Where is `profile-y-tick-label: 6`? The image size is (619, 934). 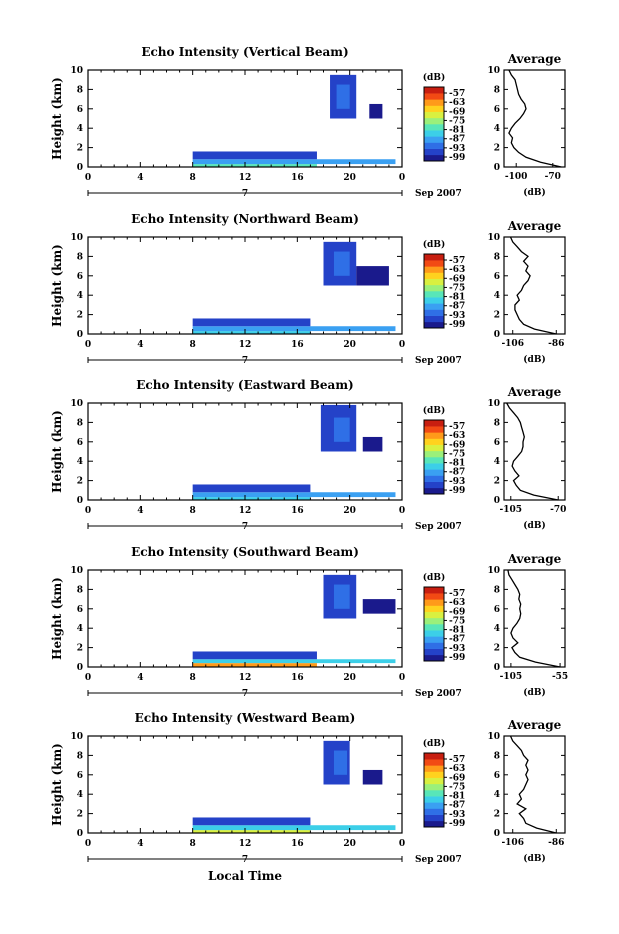 profile-y-tick-label: 6 is located at coordinates (497, 110).